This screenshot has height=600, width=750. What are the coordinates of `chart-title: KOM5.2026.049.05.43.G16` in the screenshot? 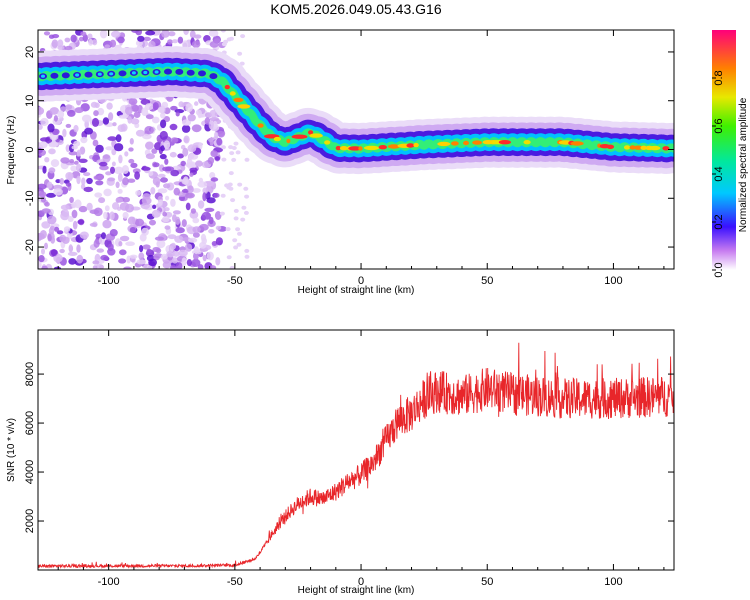 It's located at (355, 9).